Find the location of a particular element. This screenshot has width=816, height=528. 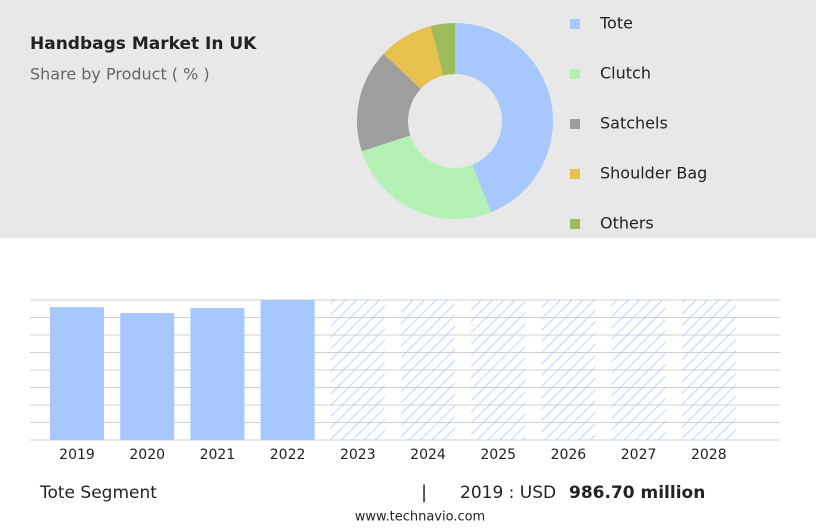

x-tick-label: 2019 is located at coordinates (77, 455).